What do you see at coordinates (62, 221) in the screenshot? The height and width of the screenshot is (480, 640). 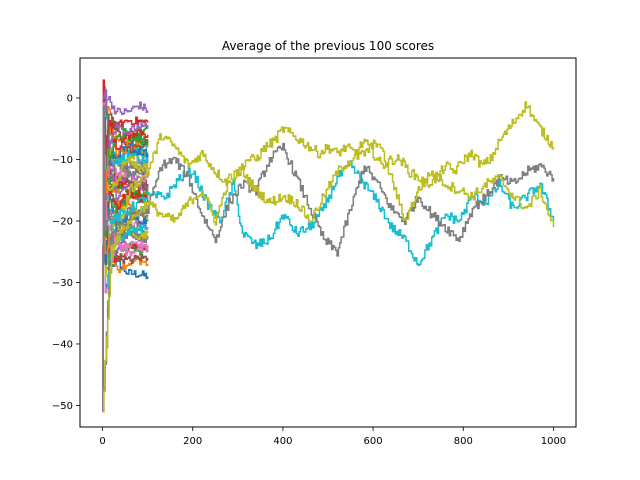 I see `y-tick-label: −20` at bounding box center [62, 221].